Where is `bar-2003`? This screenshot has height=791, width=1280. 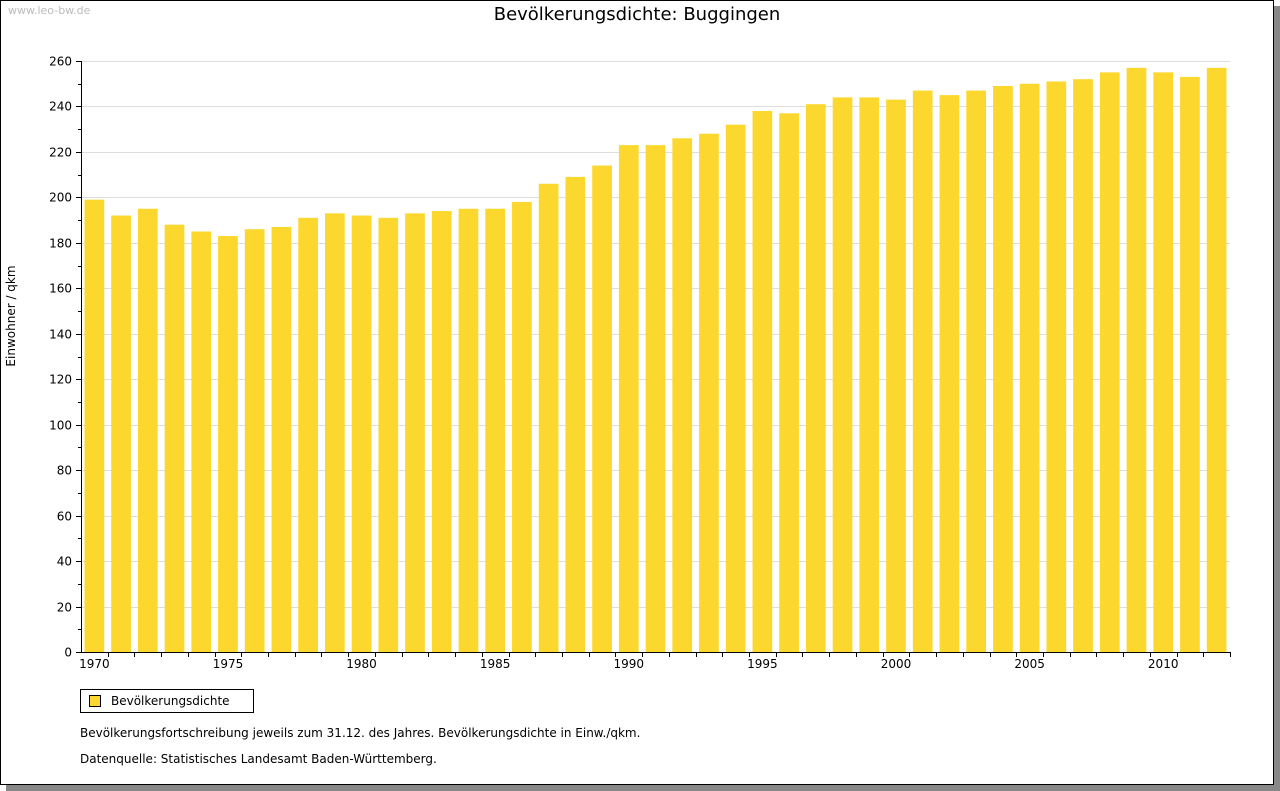 bar-2003 is located at coordinates (976, 371).